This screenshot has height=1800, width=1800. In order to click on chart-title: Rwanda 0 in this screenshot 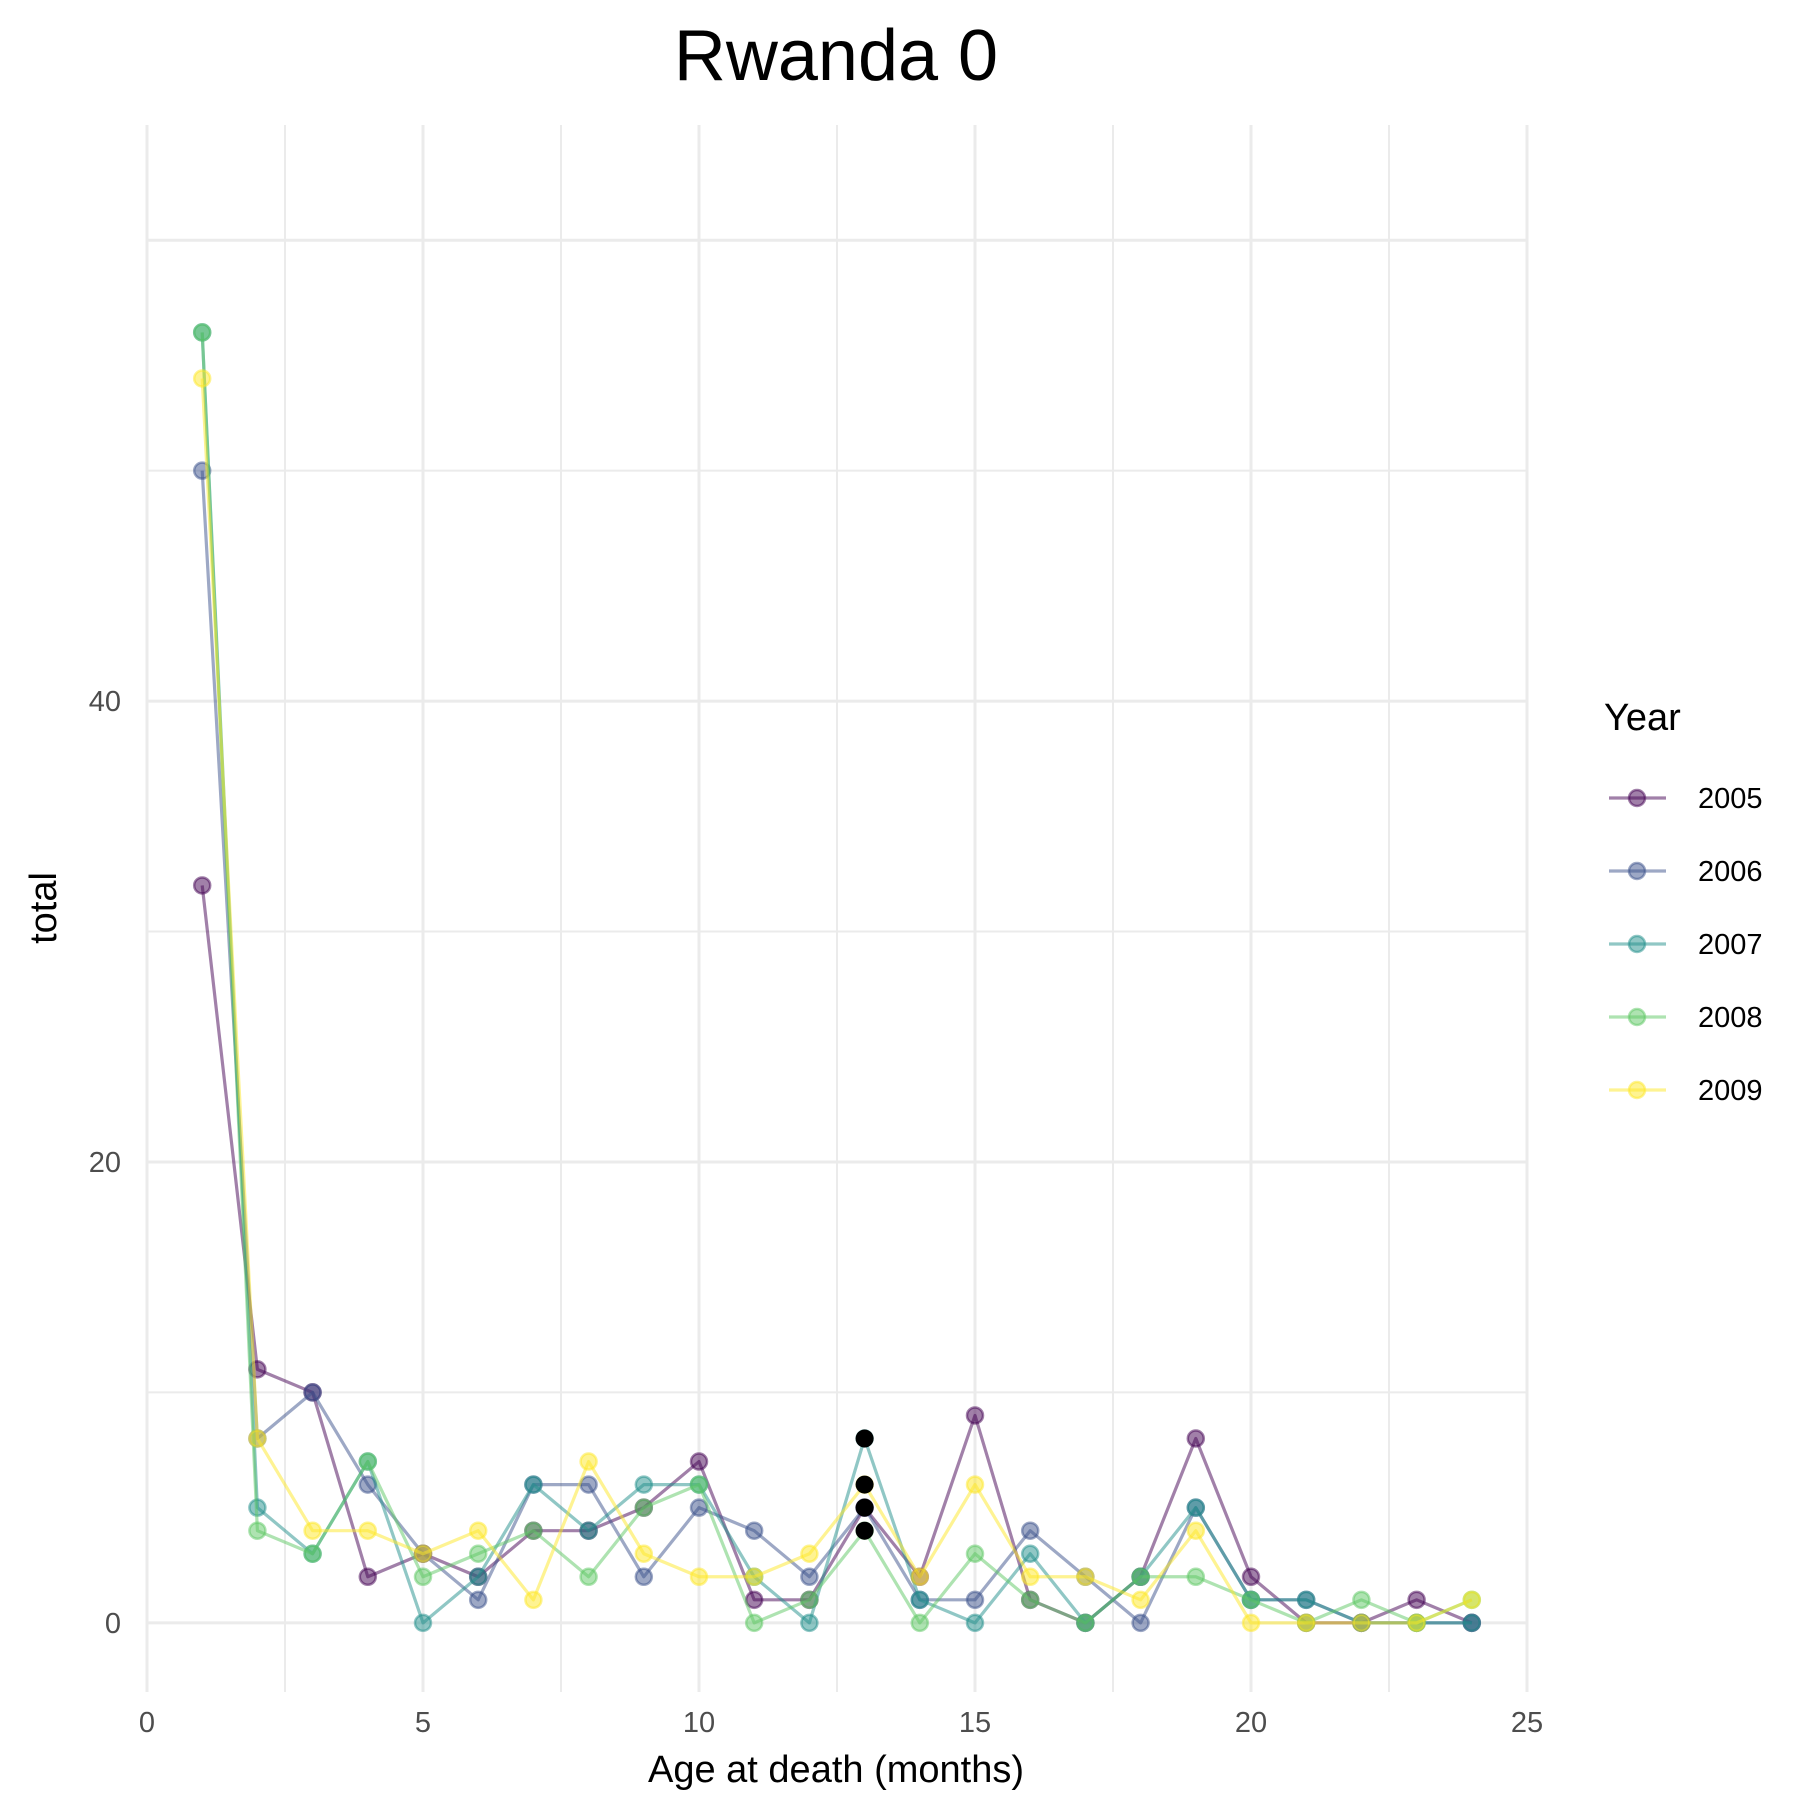, I will do `click(836, 56)`.